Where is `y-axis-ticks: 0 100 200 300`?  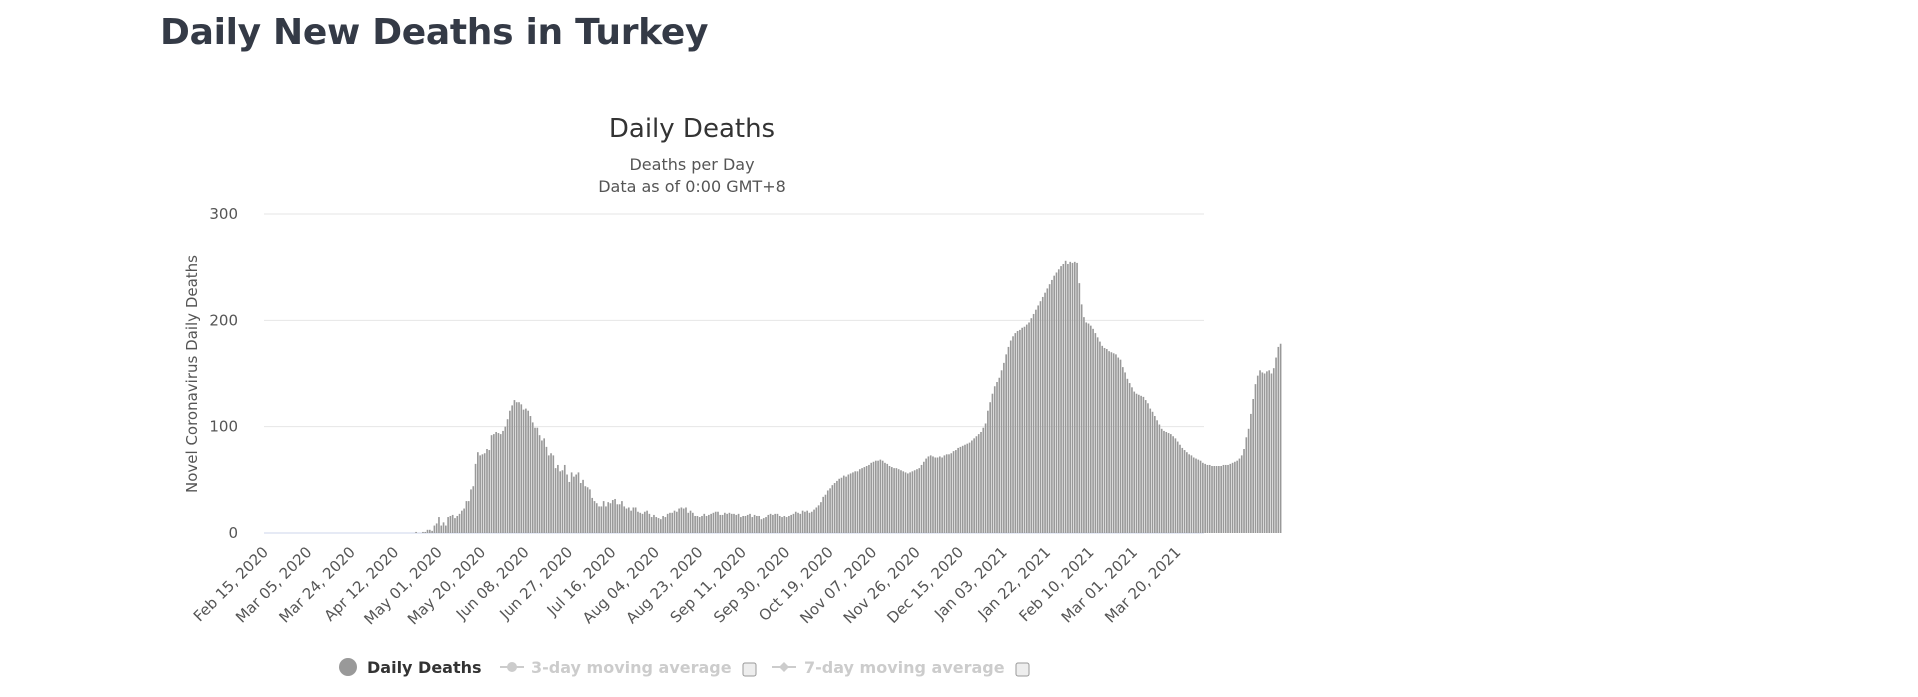 y-axis-ticks: 0 100 200 300 is located at coordinates (223, 373).